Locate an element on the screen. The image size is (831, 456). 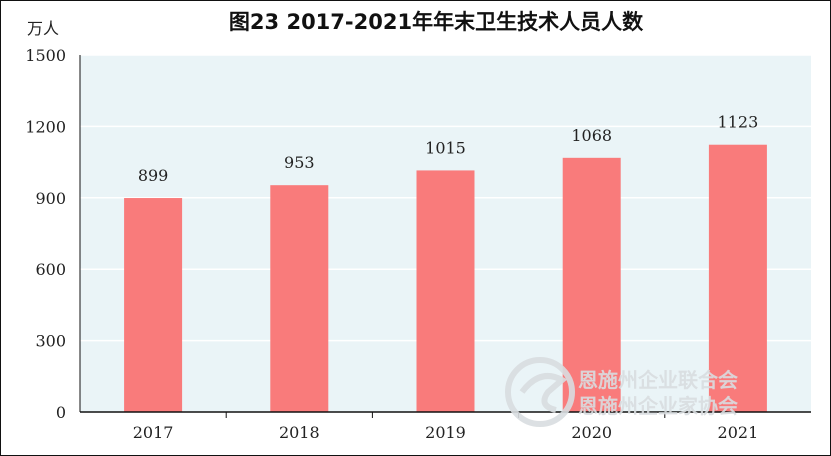
y-axis-unit: 万人 is located at coordinates (43, 28).